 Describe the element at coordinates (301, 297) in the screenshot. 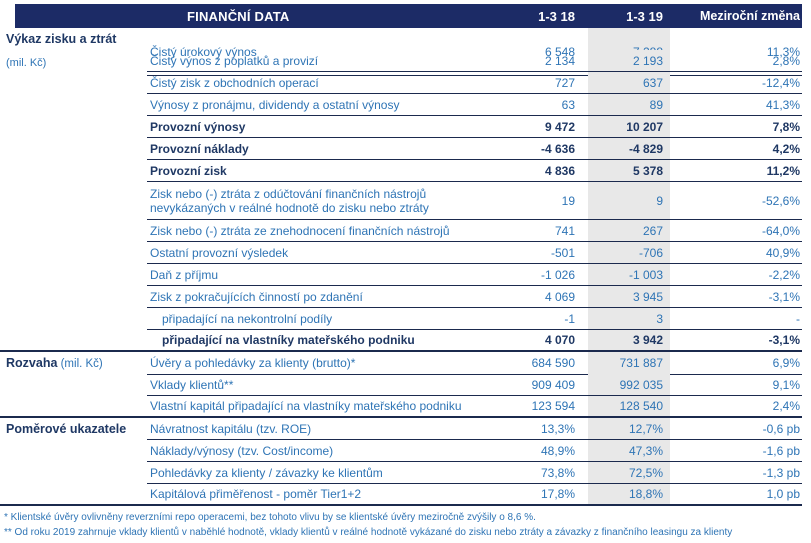

I see `row-label: Zisk z pokračujících činností po zdanění` at that location.